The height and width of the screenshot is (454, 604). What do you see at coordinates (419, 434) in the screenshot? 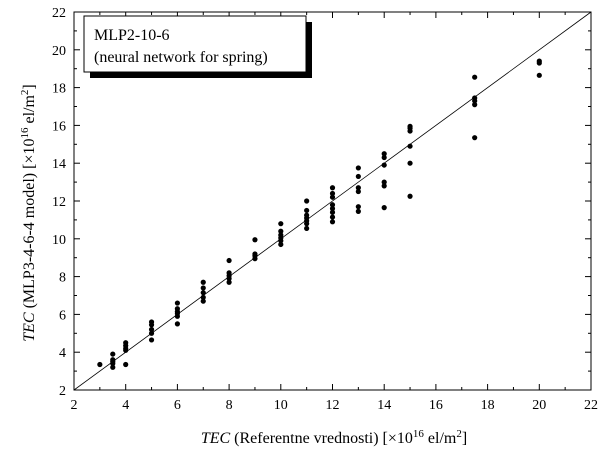
I see `x-axis-title-exp: 16` at bounding box center [419, 434].